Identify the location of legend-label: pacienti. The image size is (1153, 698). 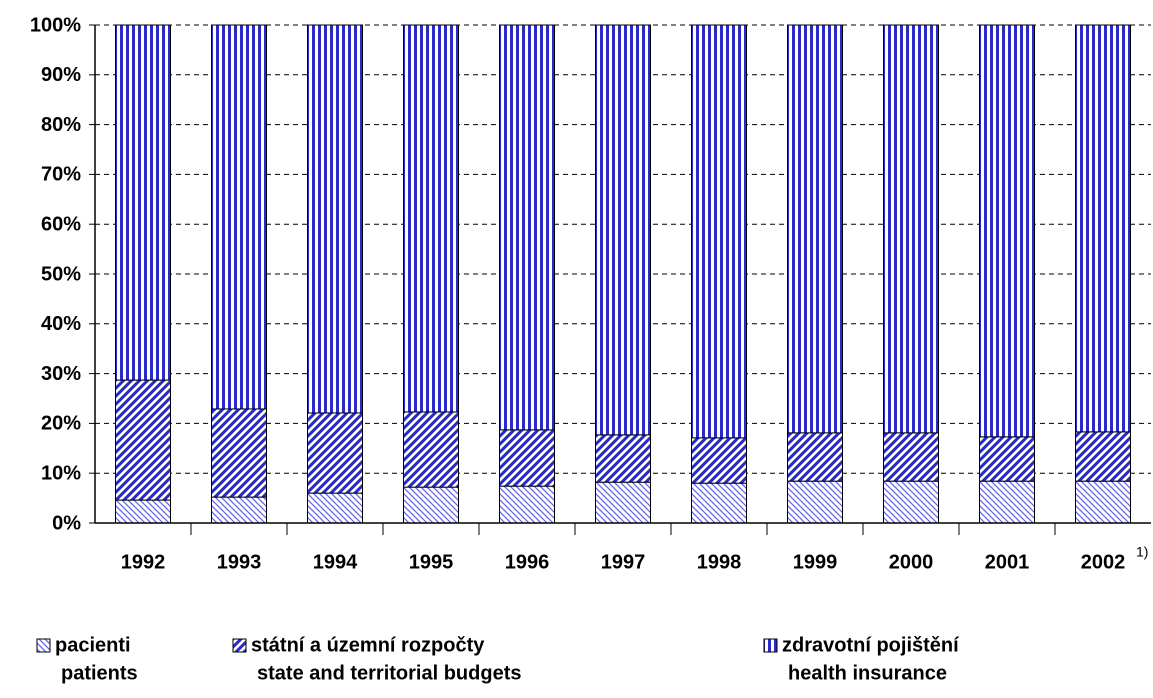
(93, 645).